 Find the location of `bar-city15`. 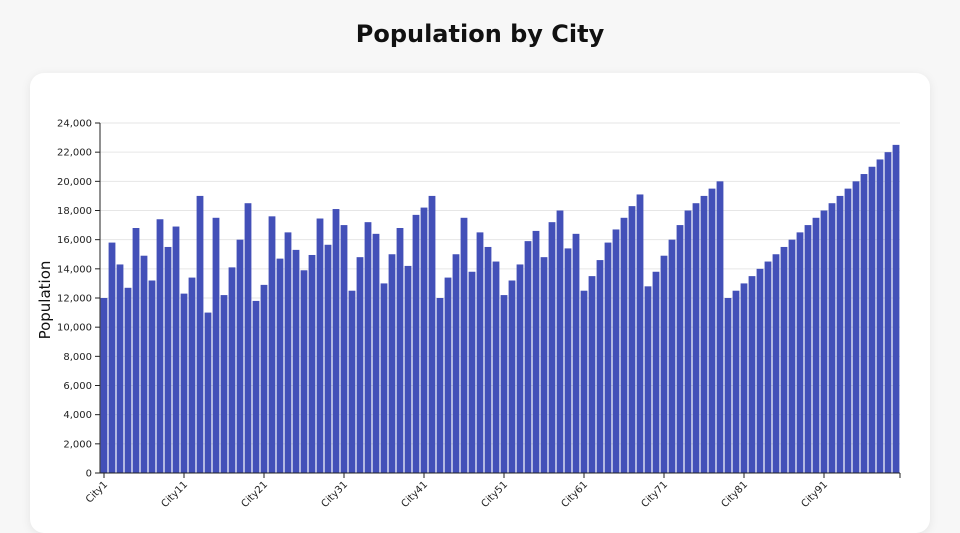

bar-city15 is located at coordinates (216, 345).